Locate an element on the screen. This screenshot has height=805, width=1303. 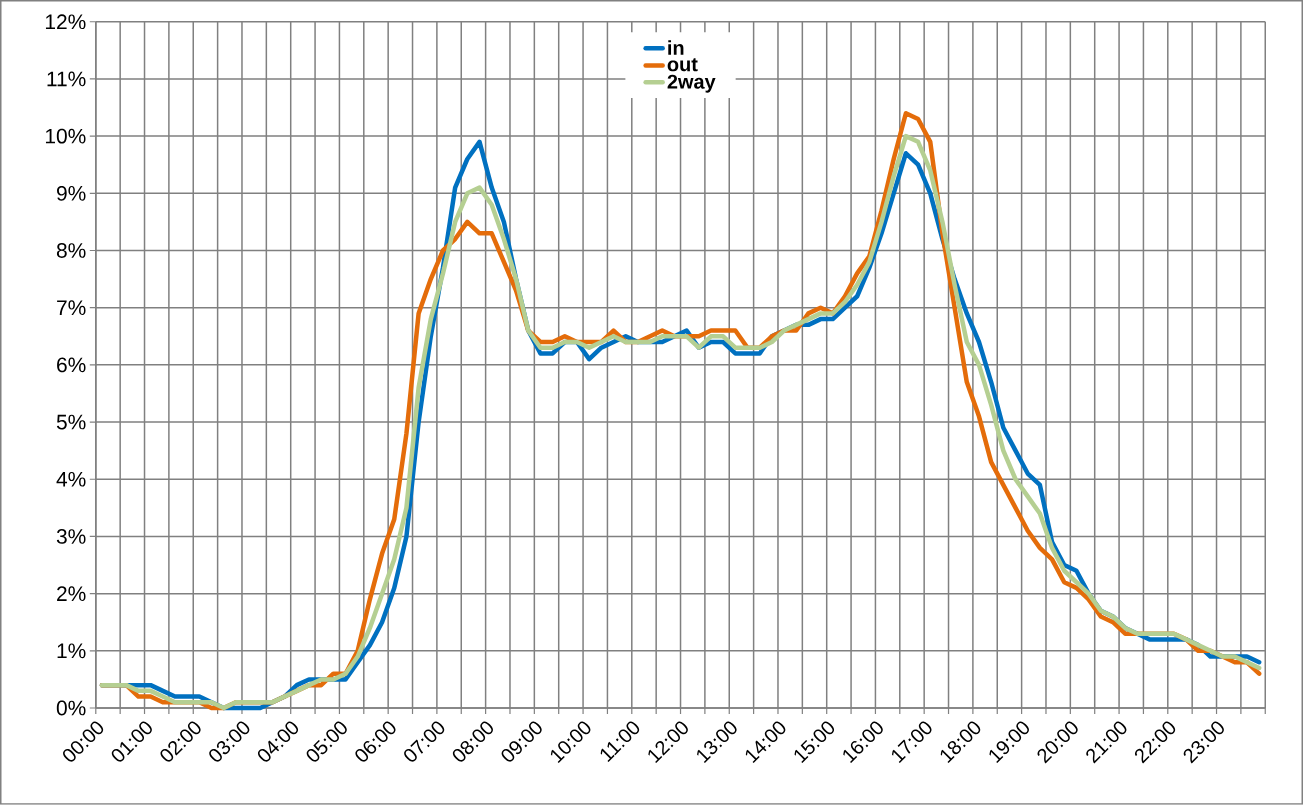
legend-label: 2way is located at coordinates (691, 83).